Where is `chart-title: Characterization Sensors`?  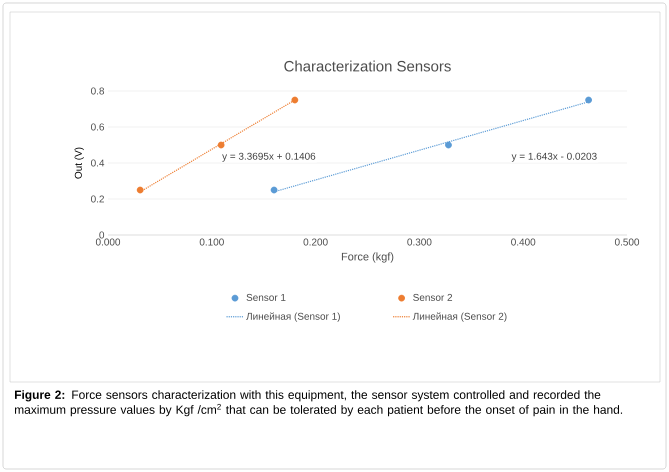
chart-title: Characterization Sensors is located at coordinates (367, 66).